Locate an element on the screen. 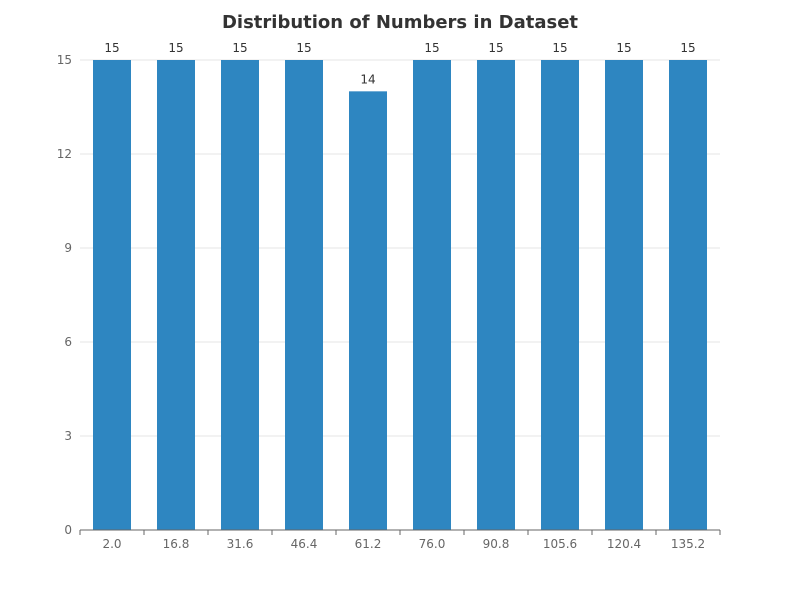 Image resolution: width=800 pixels, height=600 pixels. x-tick-label: 61.2 is located at coordinates (368, 544).